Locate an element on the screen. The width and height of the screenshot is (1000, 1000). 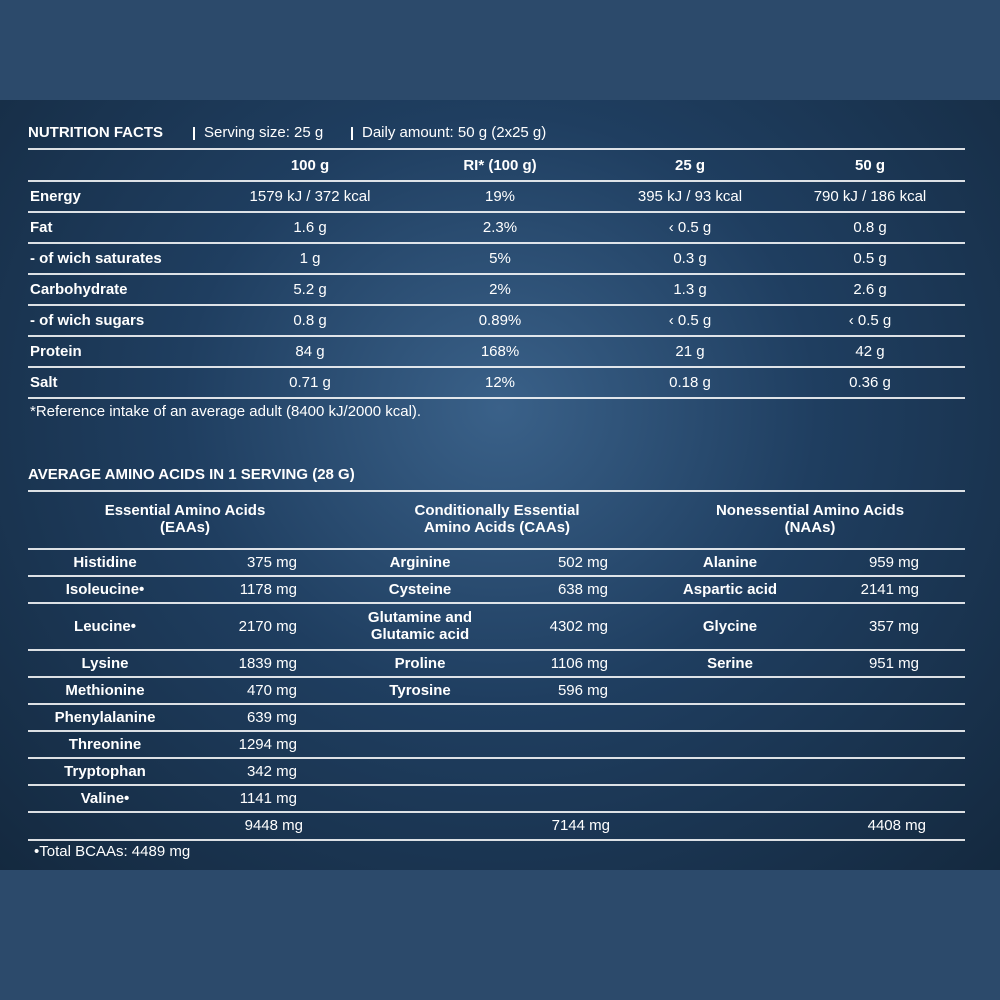
amino-value: 596 mg is located at coordinates (582, 690).